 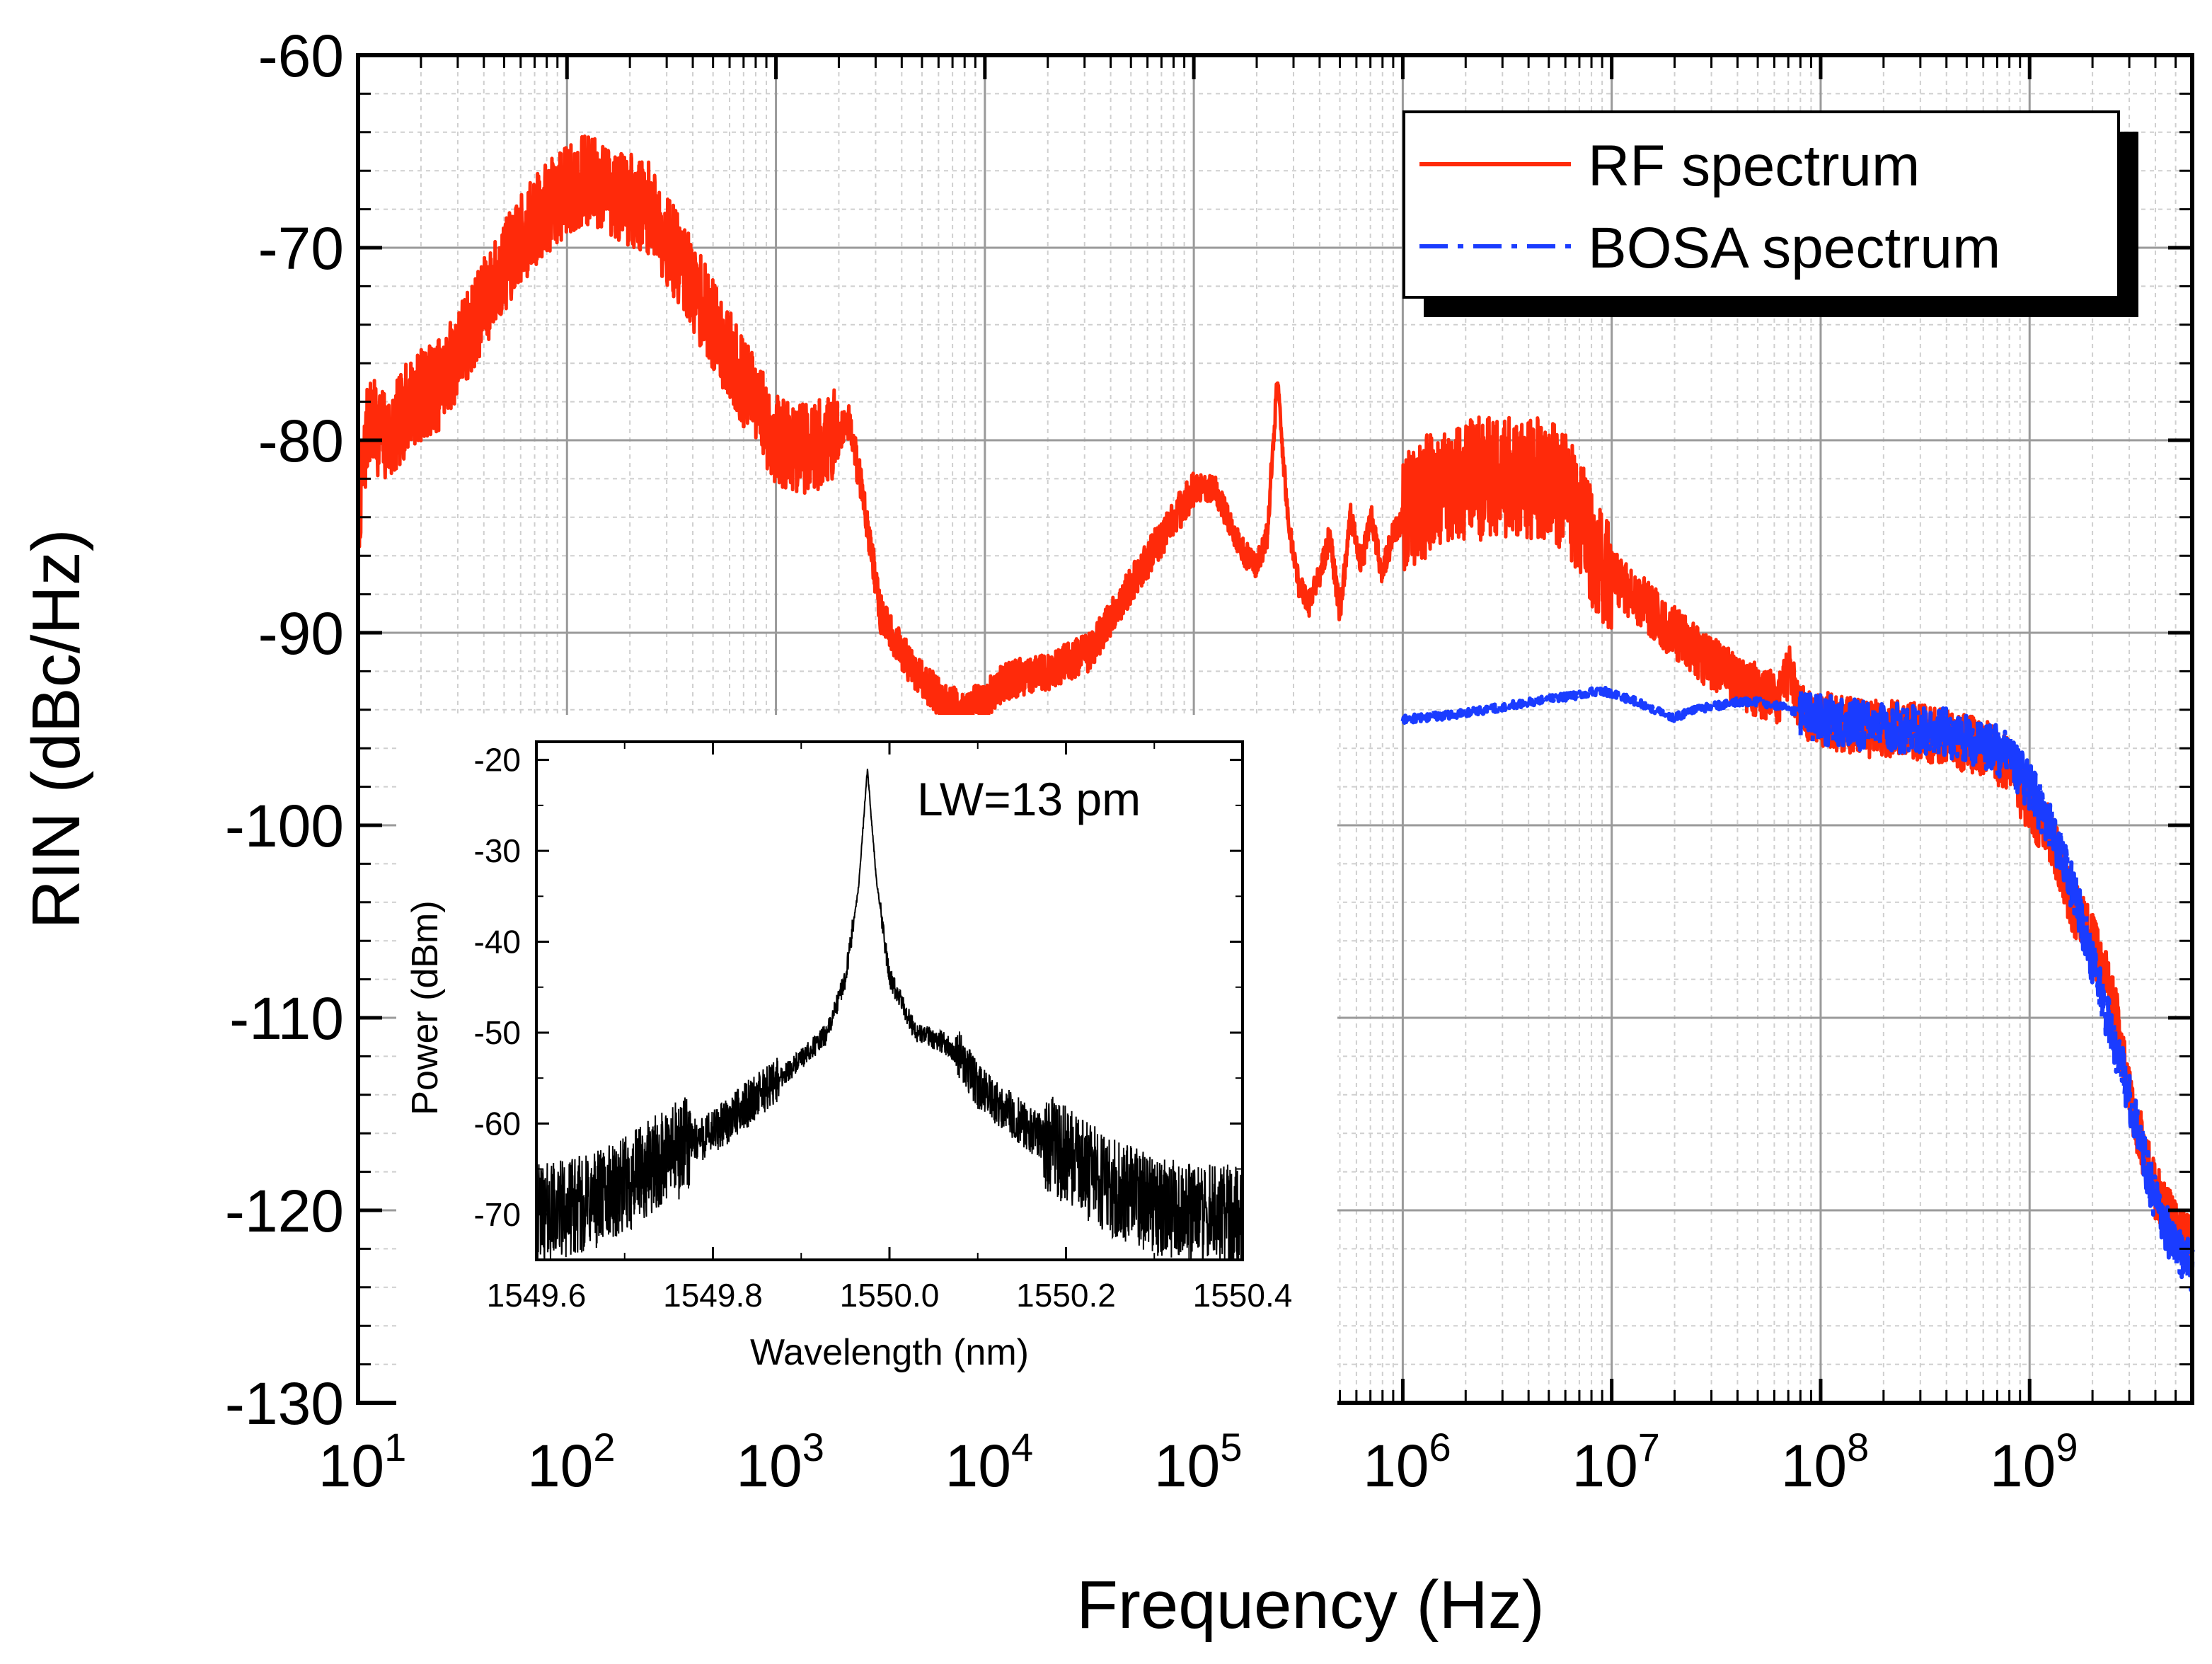 What do you see at coordinates (1066, 1295) in the screenshot?
I see `inset-x-tick-label: 1550.2` at bounding box center [1066, 1295].